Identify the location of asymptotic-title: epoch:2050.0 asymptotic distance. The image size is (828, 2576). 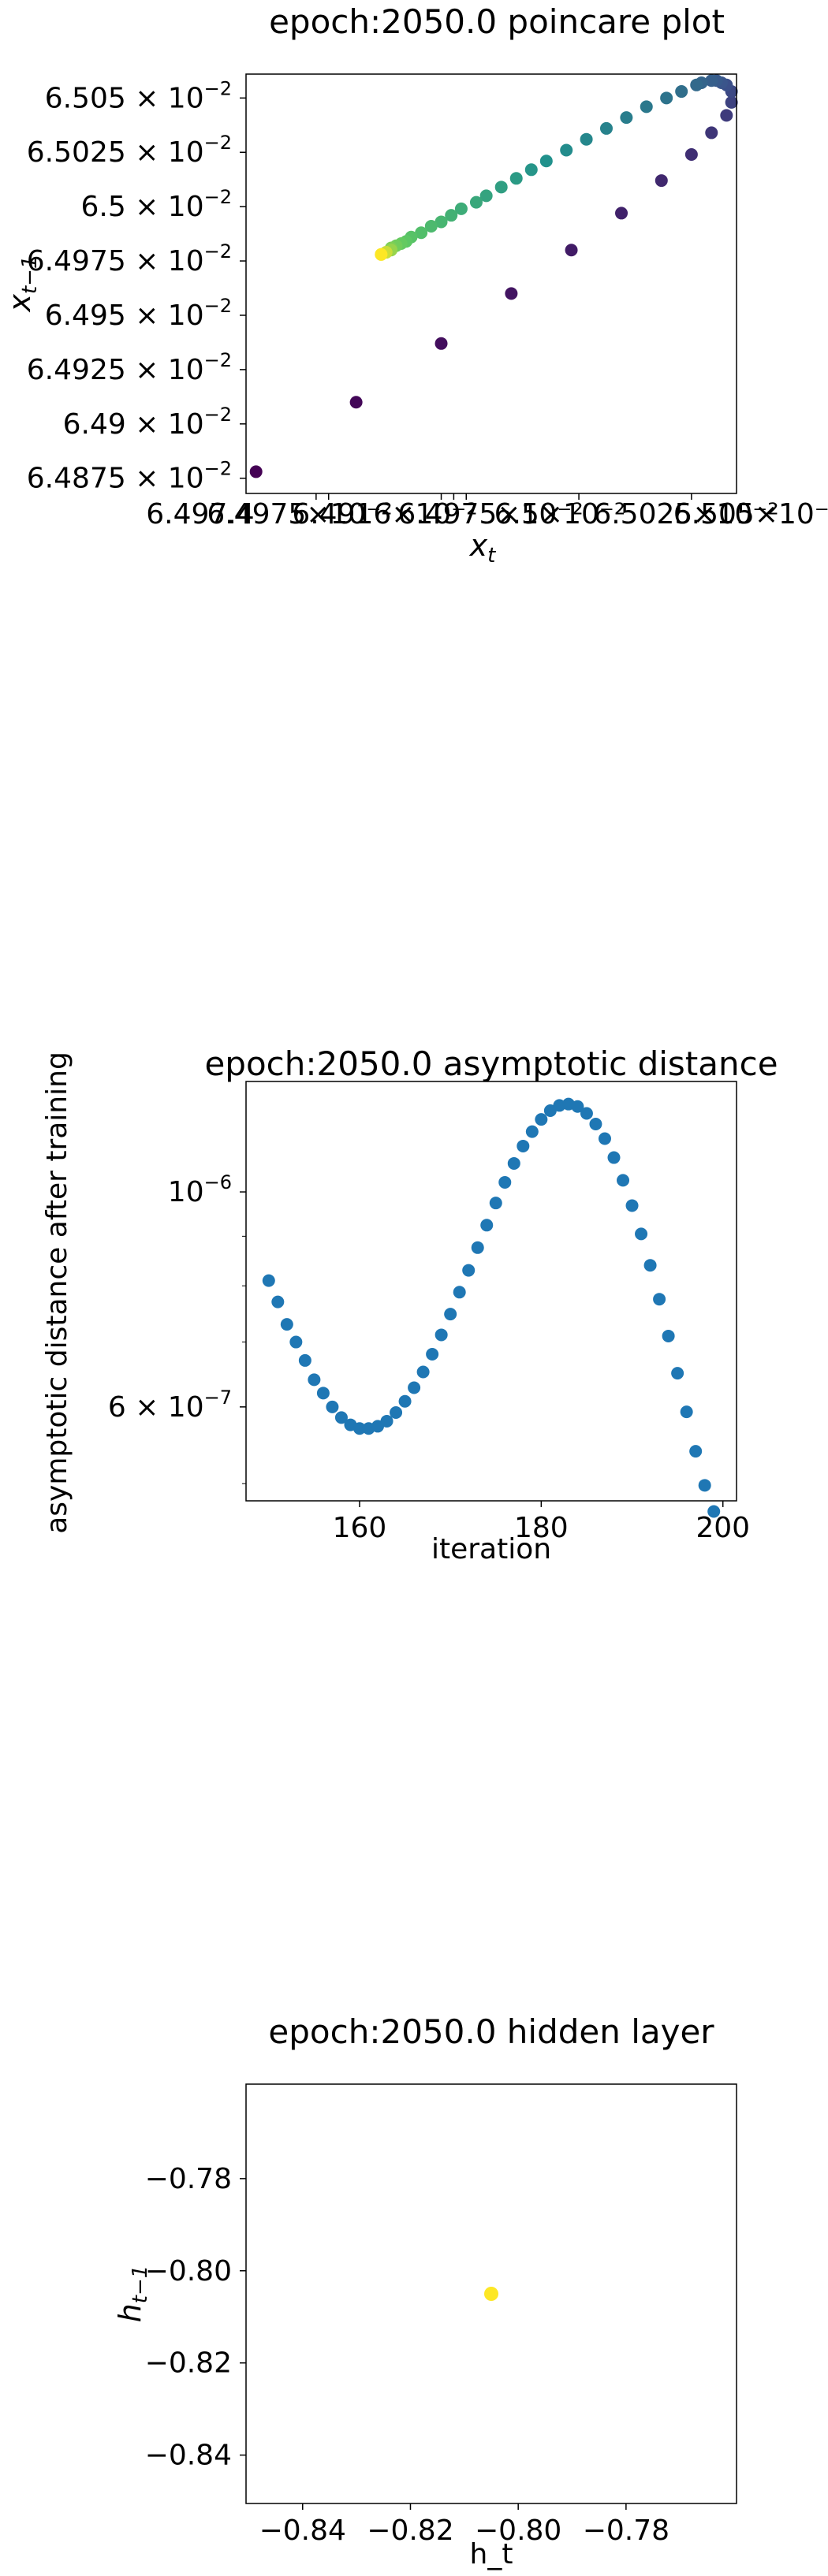
(491, 1063).